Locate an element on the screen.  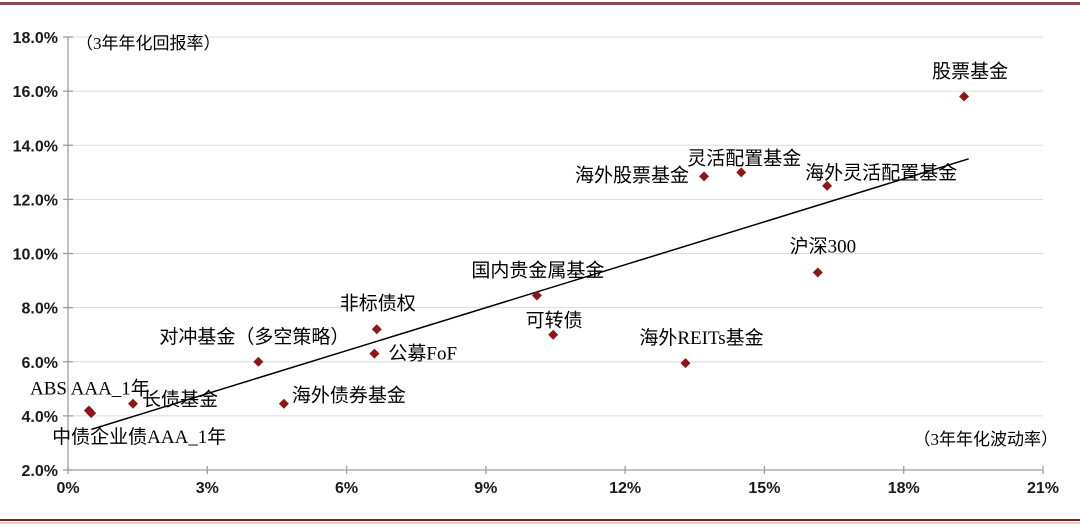
data-point-label: 公募FoF is located at coordinates (422, 354).